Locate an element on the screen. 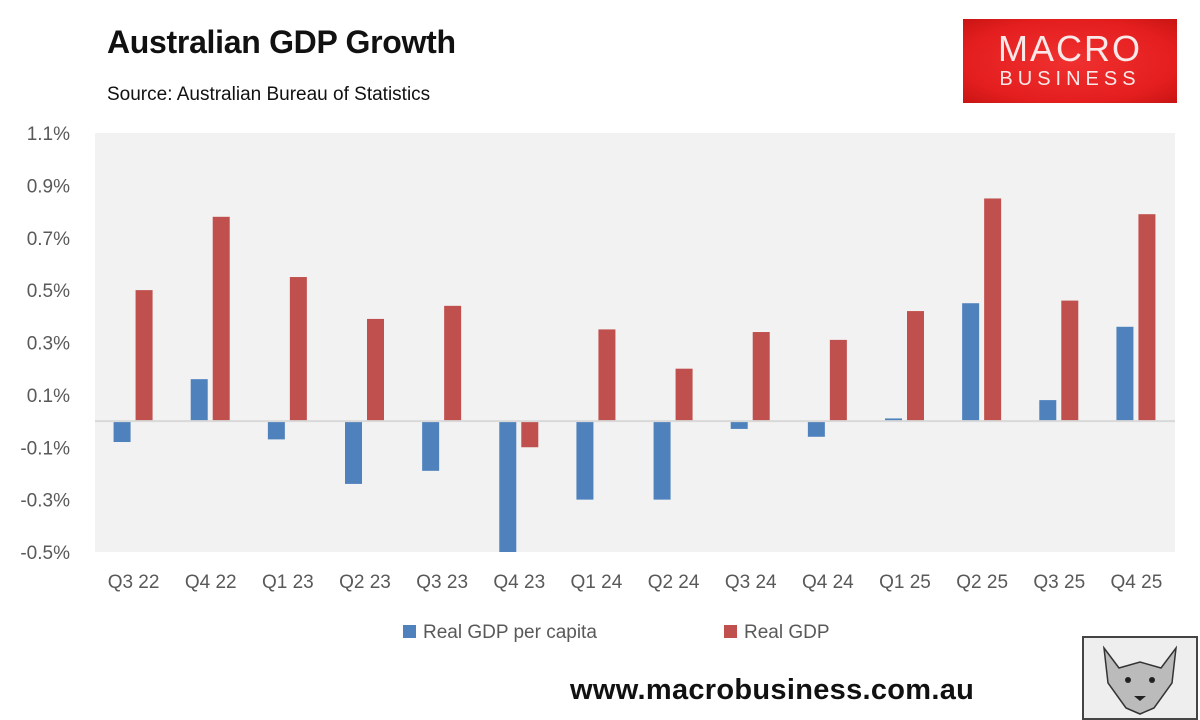 Image resolution: width=1200 pixels, height=720 pixels. logo-line2: BUSINESS is located at coordinates (1070, 79).